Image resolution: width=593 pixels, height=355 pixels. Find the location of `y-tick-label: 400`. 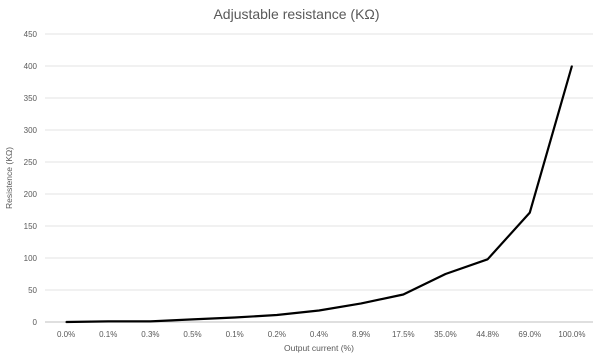

y-tick-label: 400 is located at coordinates (31, 66).